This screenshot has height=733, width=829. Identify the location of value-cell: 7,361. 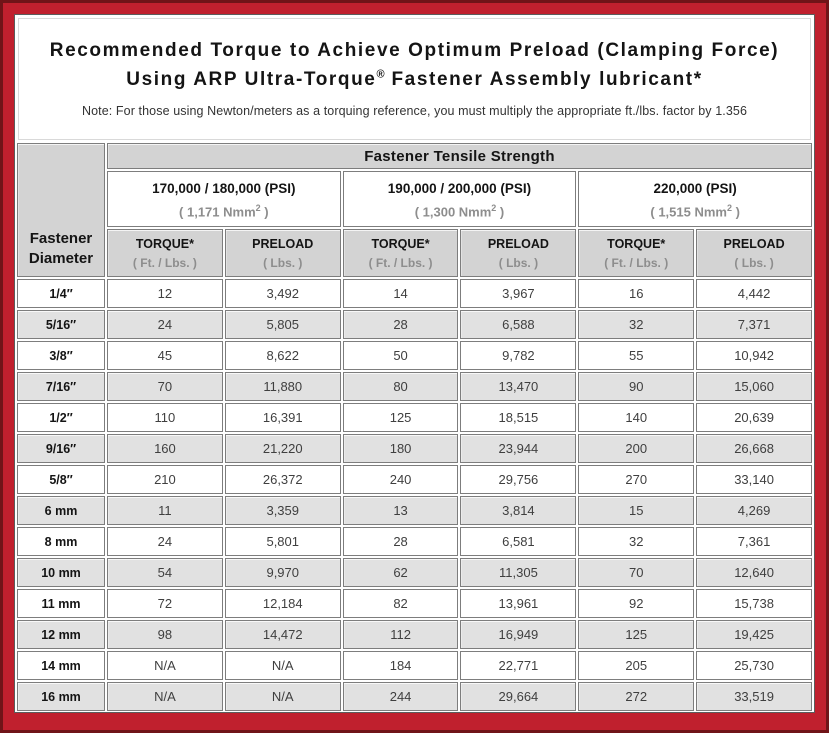
(754, 541).